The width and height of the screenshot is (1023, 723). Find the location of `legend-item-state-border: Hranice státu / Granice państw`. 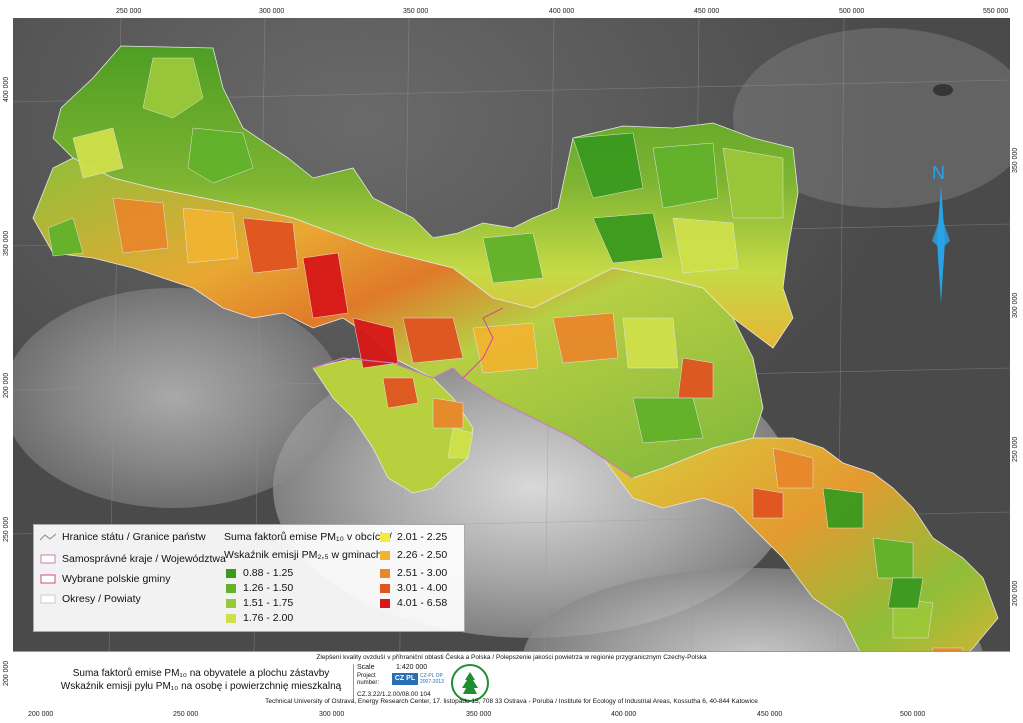

legend-item-state-border: Hranice státu / Granice państw is located at coordinates (123, 537).